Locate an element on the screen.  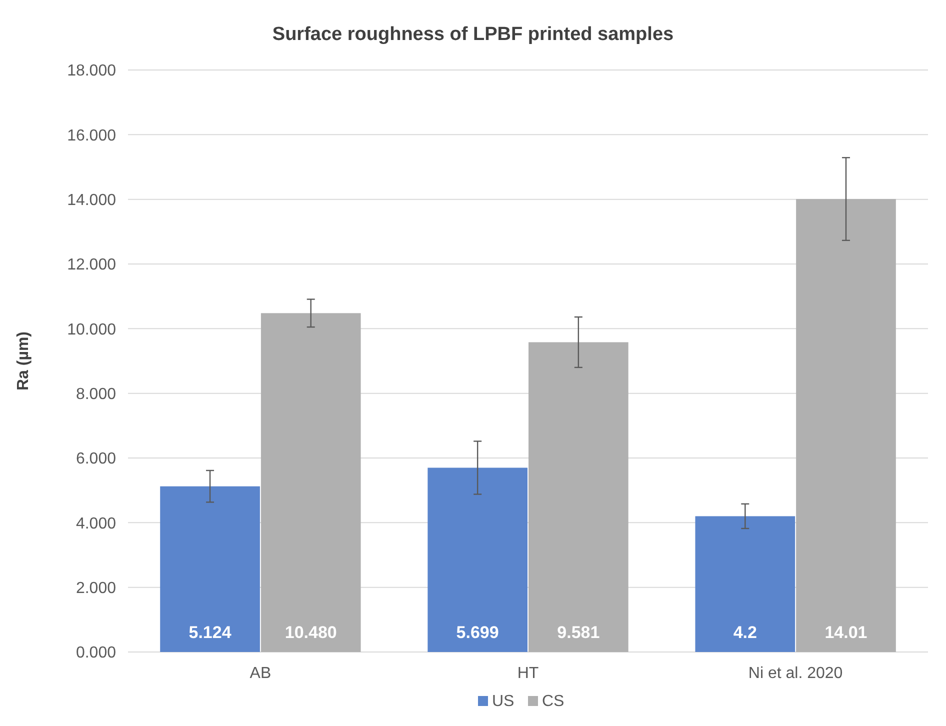
y-tick-label: 6.000 is located at coordinates (96, 459).